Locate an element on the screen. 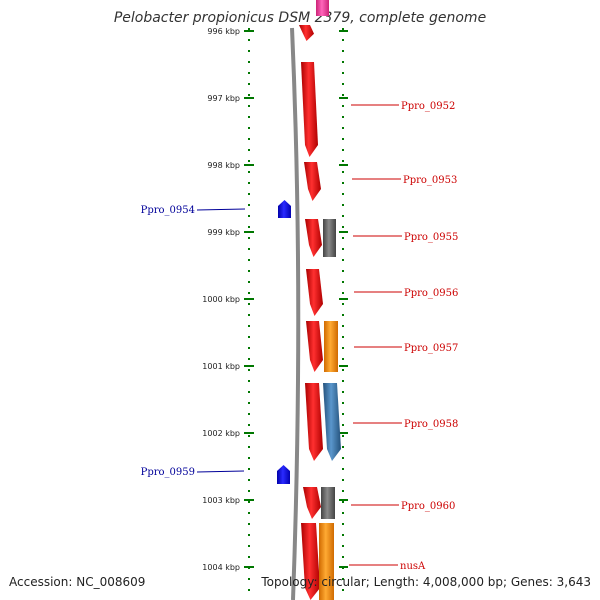  gene-label-ppro-0959: Ppro_0959 is located at coordinates (168, 472).